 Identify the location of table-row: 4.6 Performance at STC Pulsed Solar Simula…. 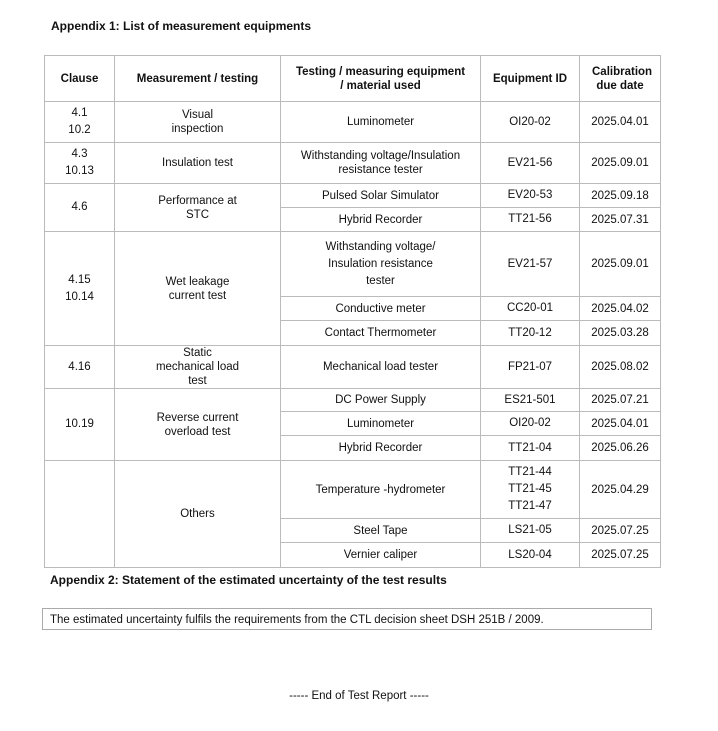
(352, 207).